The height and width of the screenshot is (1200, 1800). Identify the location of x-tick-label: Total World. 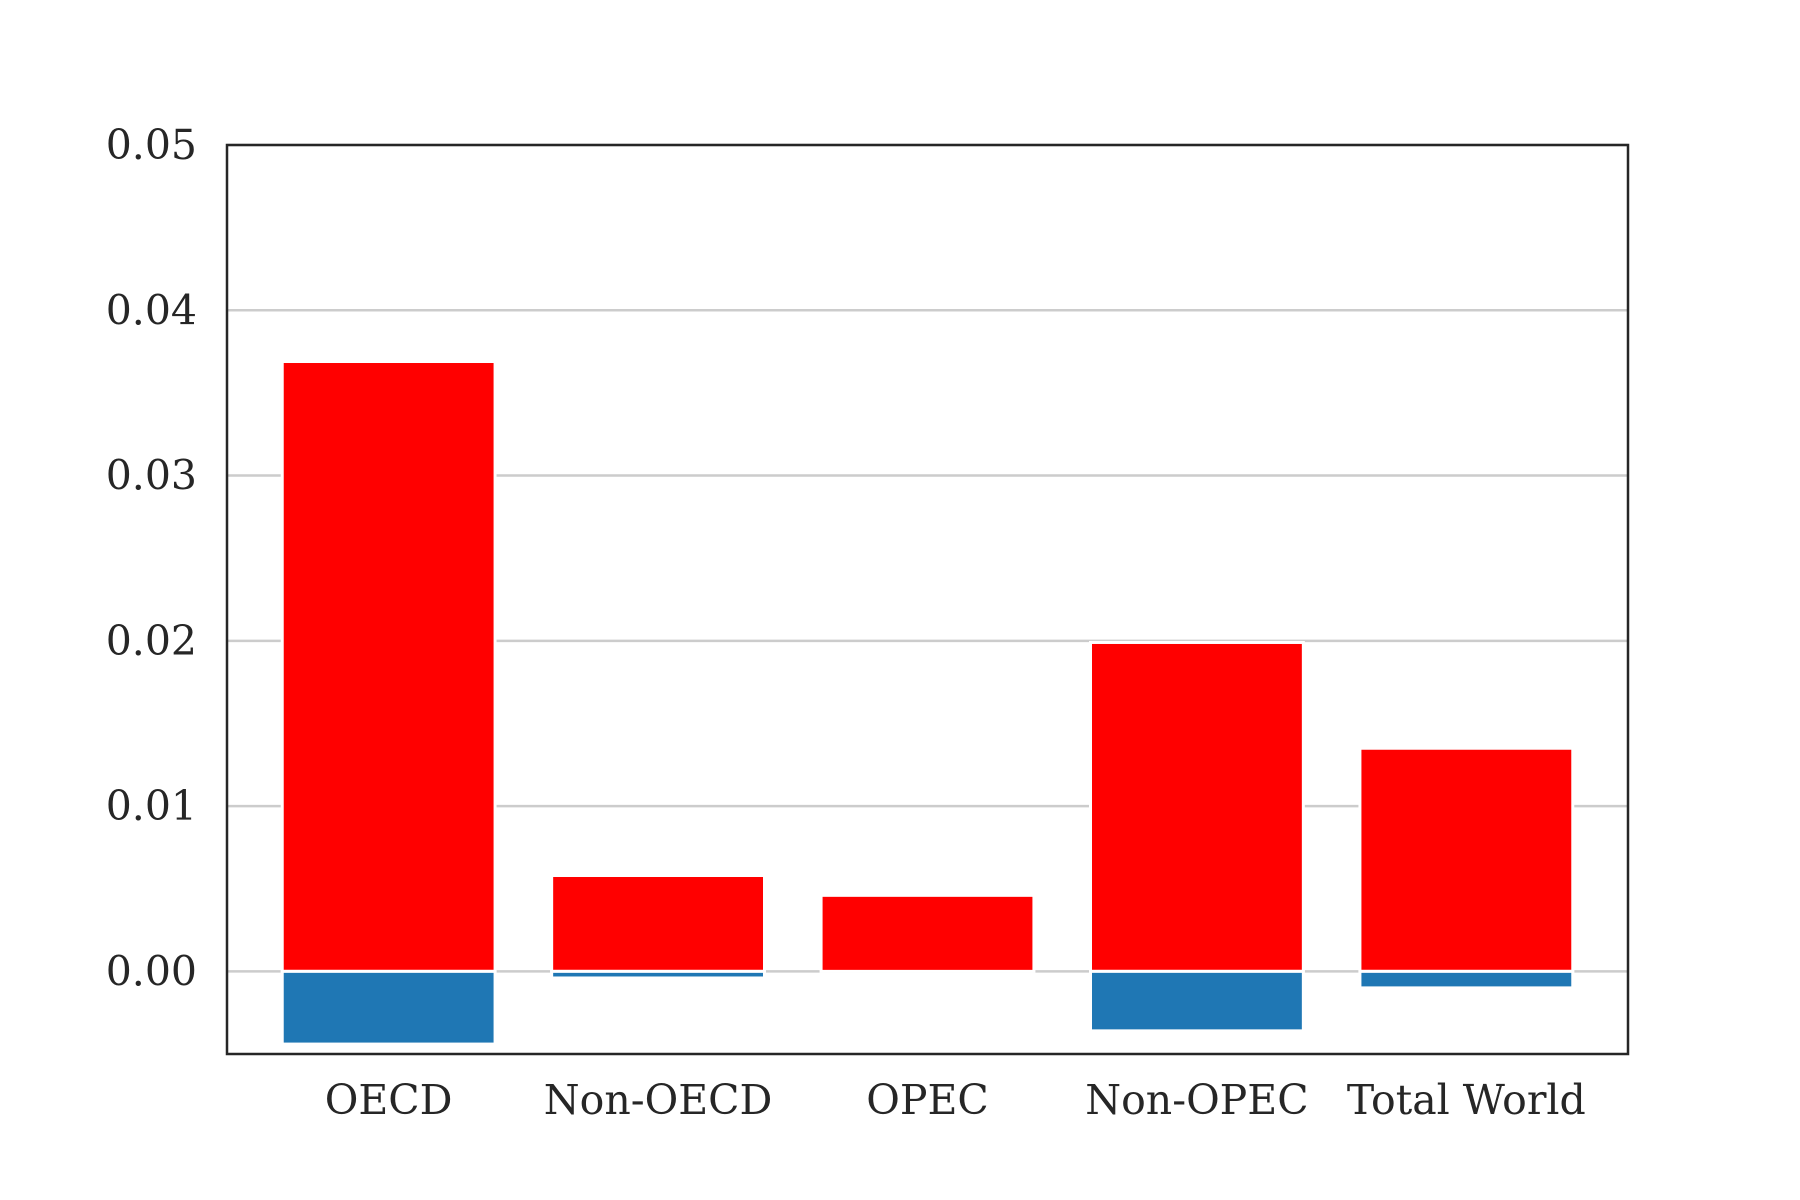
(1466, 1100).